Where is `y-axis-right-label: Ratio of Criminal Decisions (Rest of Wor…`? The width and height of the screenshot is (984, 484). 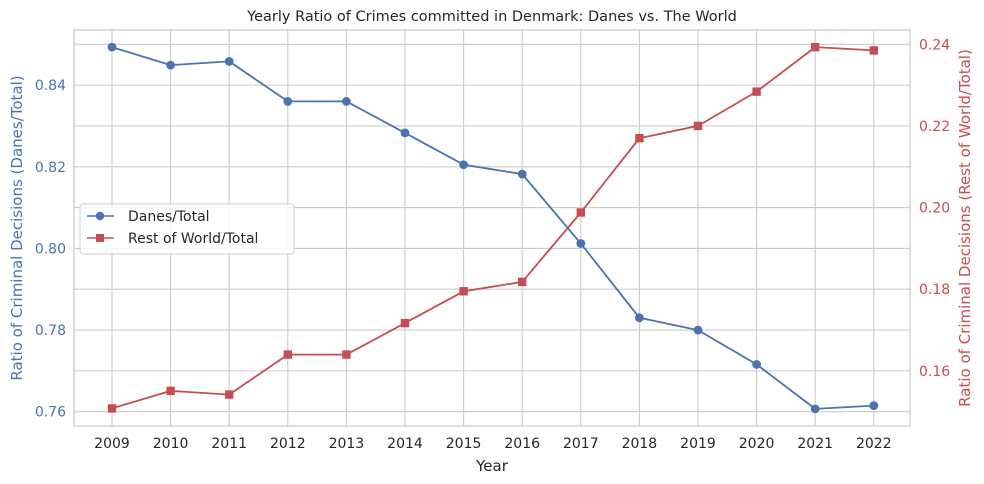
y-axis-right-label: Ratio of Criminal Decisions (Rest of Wor… is located at coordinates (965, 228).